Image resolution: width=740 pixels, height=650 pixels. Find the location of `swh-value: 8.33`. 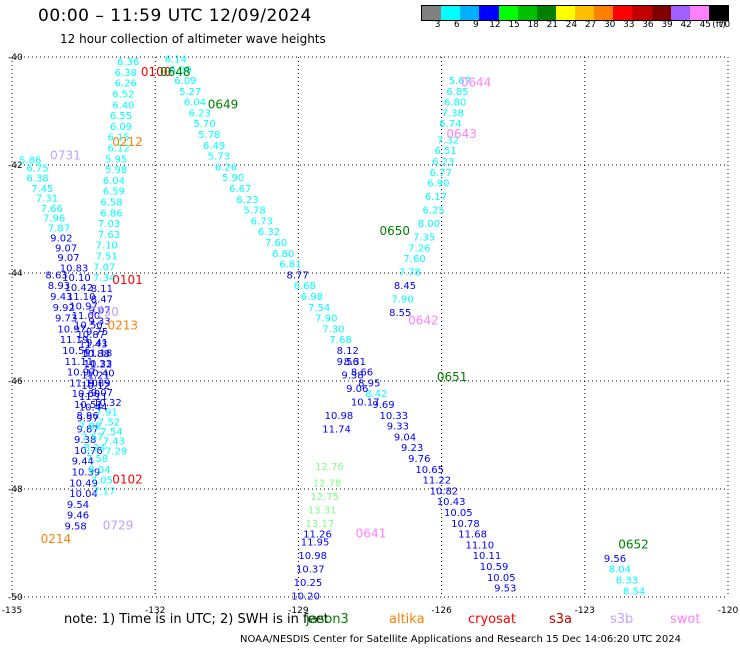

swh-value: 8.33 is located at coordinates (627, 581).